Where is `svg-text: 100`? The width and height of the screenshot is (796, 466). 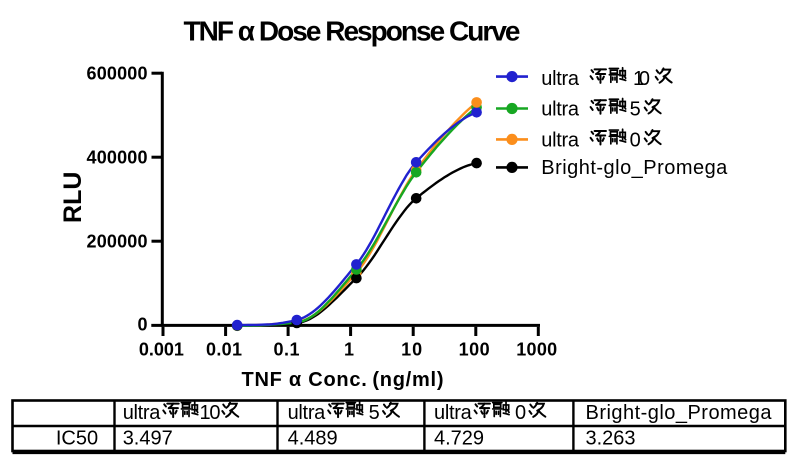 svg-text: 100 is located at coordinates (474, 350).